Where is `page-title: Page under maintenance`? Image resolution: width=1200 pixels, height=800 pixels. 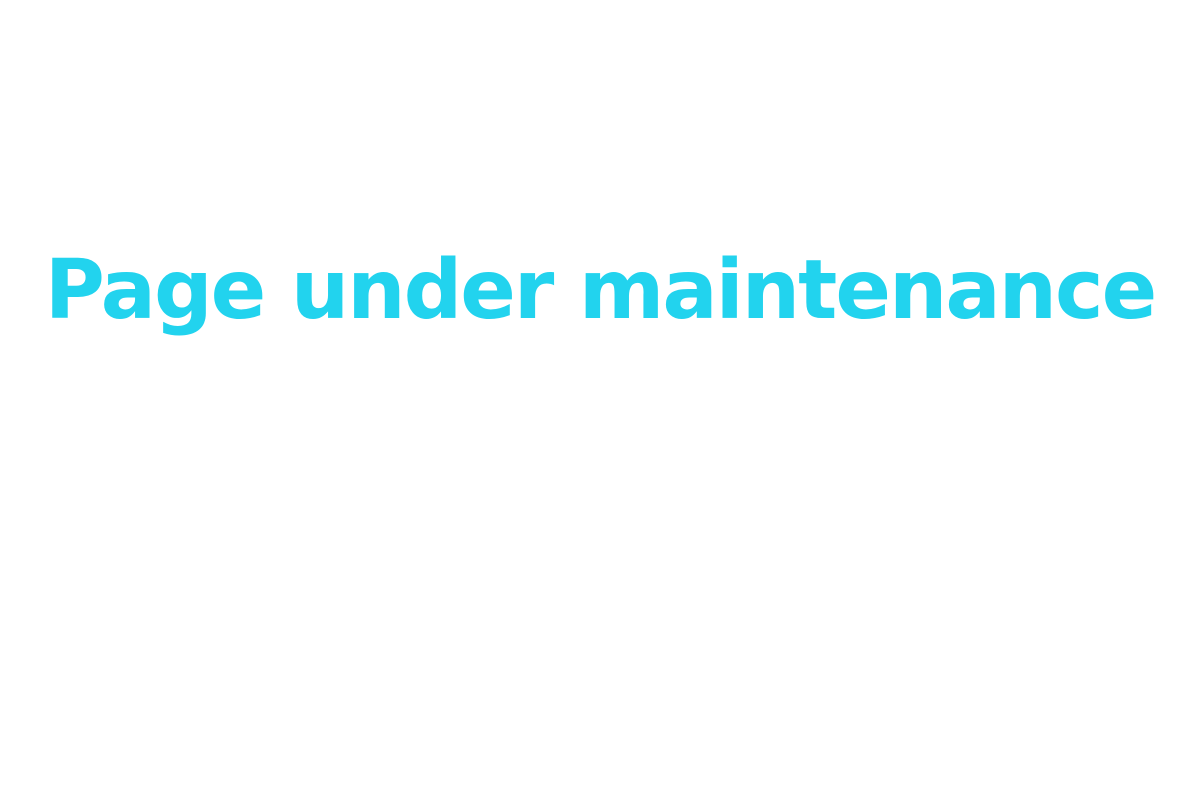 page-title: Page under maintenance is located at coordinates (601, 290).